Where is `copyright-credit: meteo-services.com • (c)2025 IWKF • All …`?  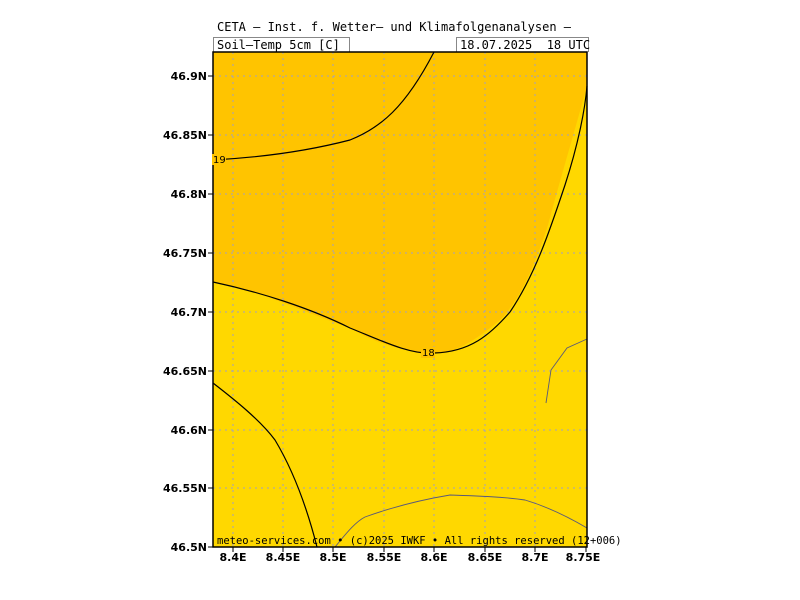 copyright-credit: meteo-services.com • (c)2025 IWKF • All … is located at coordinates (419, 541).